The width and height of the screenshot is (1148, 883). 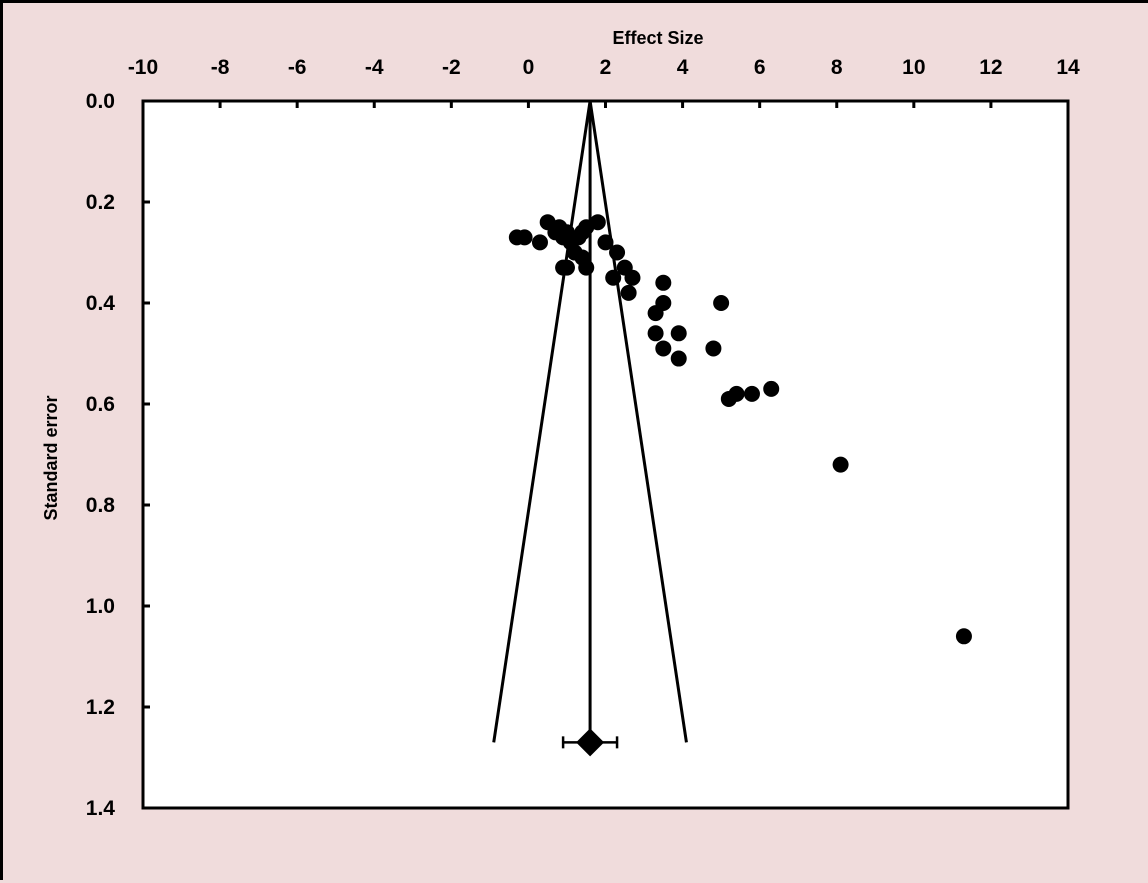 I want to click on y-axis-title: Standard error, so click(x=51, y=457).